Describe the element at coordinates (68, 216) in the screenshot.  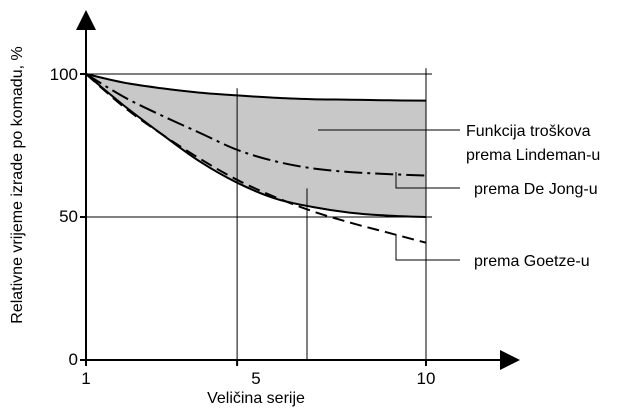
I see `y-tick-label-50: 50` at that location.